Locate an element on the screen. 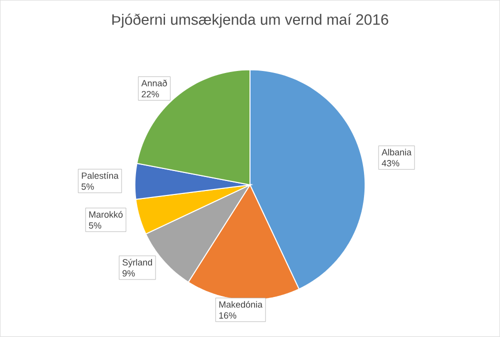  slice-label: Albania is located at coordinates (397, 152).